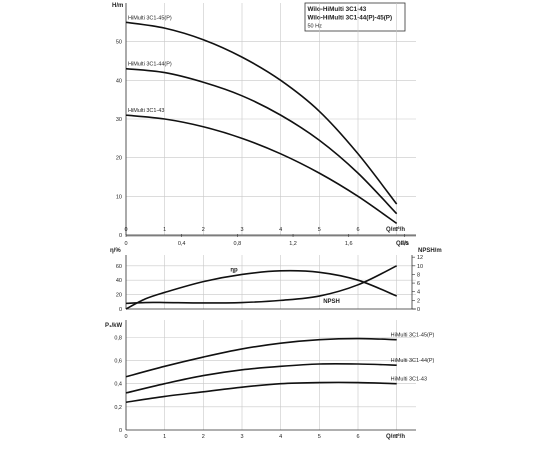 The height and width of the screenshot is (450, 550). What do you see at coordinates (418, 301) in the screenshot?
I see `npsh-y-tick-label: 2` at bounding box center [418, 301].